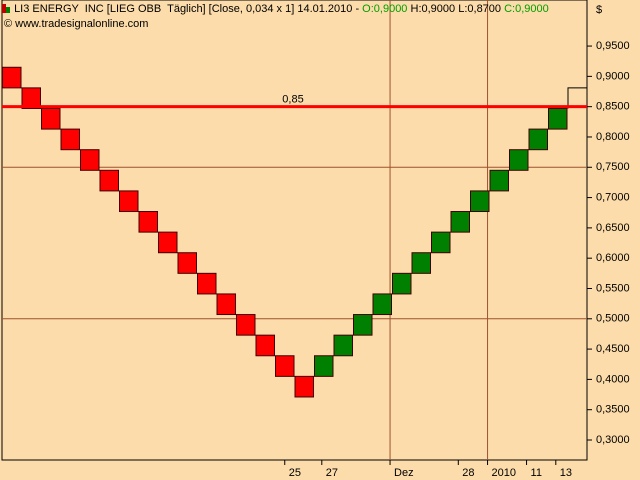 This screenshot has width=640, height=480. Describe the element at coordinates (385, 9) in the screenshot. I see `open: O:0,9000` at that location.